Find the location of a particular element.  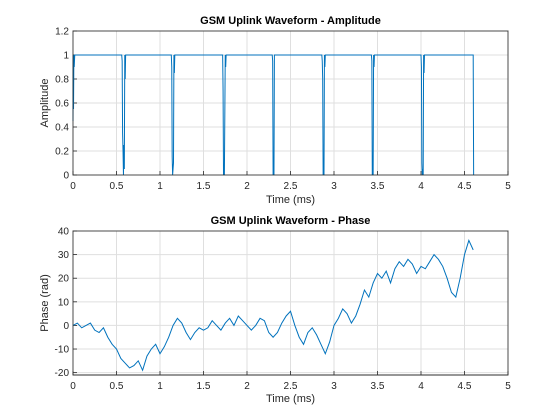

amplitude-x-tick-label: 2 is located at coordinates (247, 186).